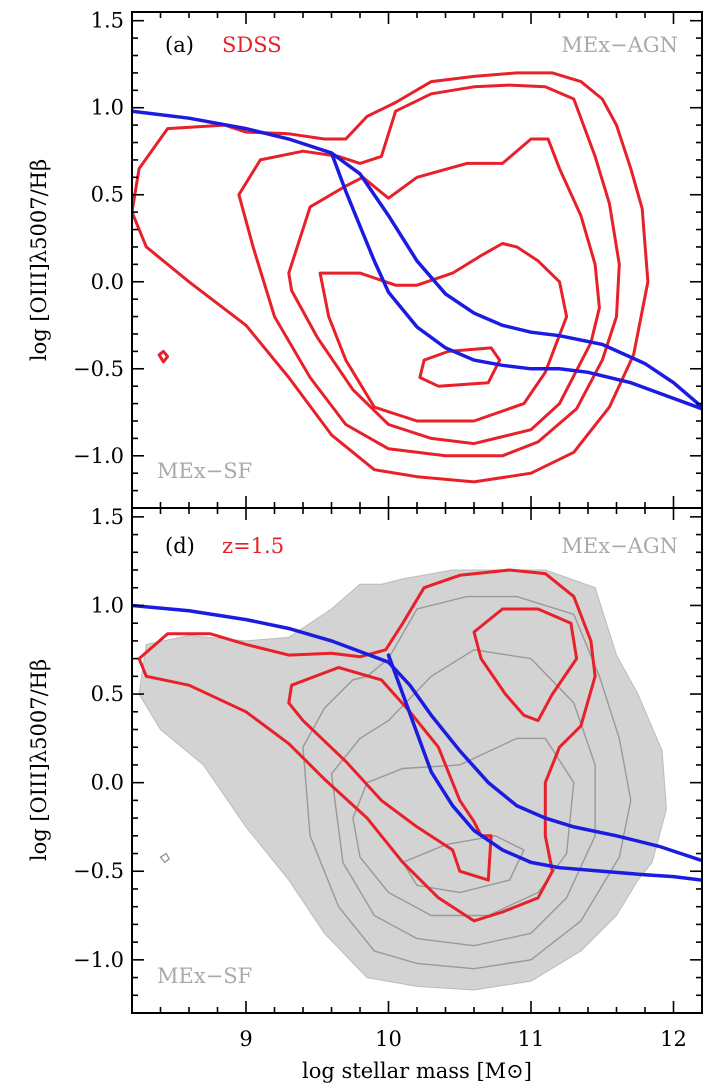 This screenshot has width=704, height=1087. I want to click on panel-d-sample-label: z=1.5, so click(253, 546).